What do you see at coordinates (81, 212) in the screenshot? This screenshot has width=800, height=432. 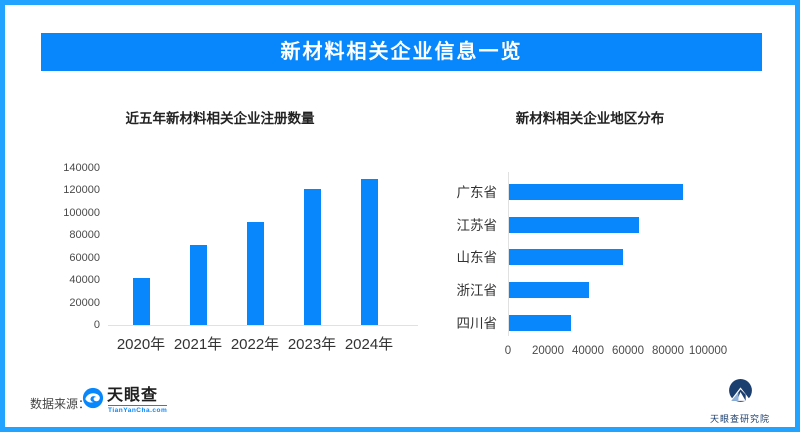 I see `y-axis-tick-label: 100000` at bounding box center [81, 212].